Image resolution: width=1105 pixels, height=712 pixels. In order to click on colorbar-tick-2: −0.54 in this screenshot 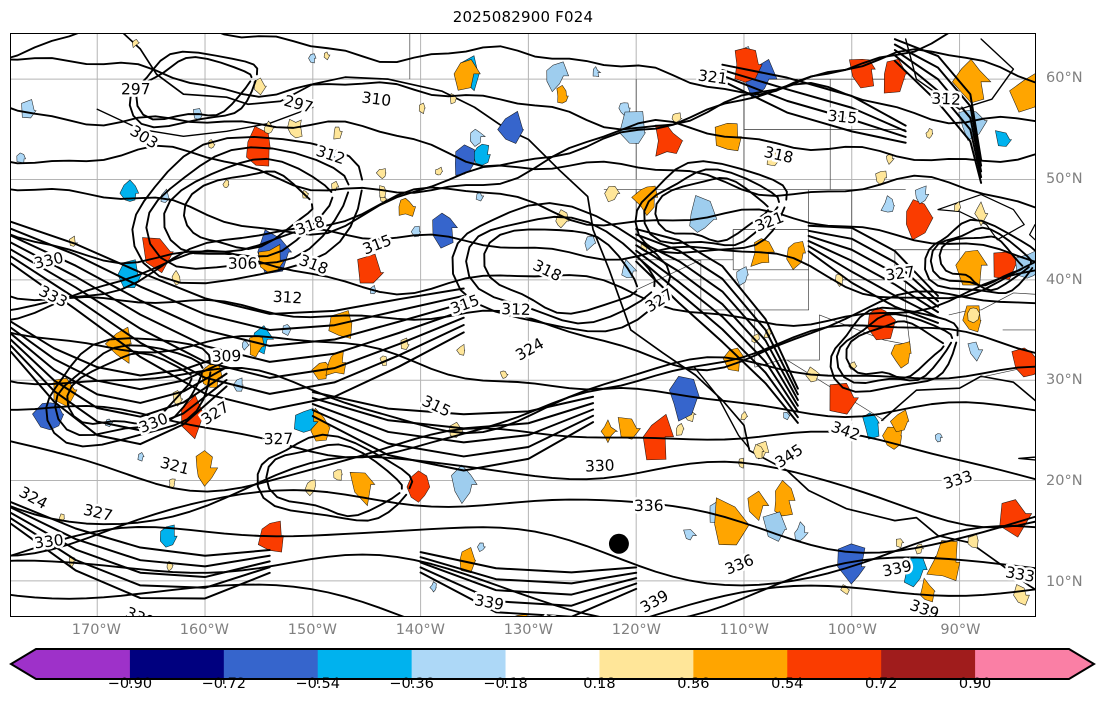, I will do `click(317, 684)`.